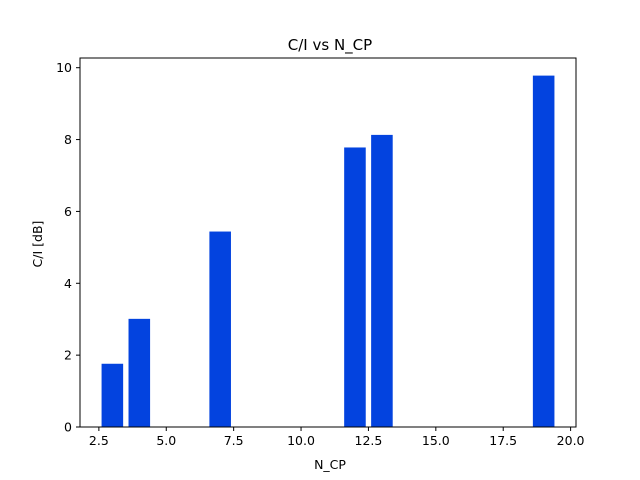 The height and width of the screenshot is (480, 640). What do you see at coordinates (369, 440) in the screenshot?
I see `x-tick-label: 12.5` at bounding box center [369, 440].